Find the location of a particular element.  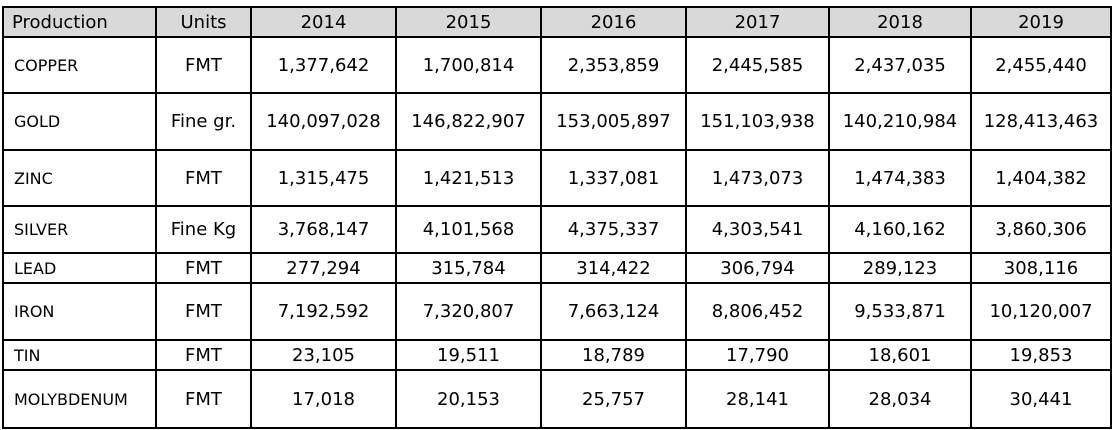

value-cell: 128,413,463 is located at coordinates (1041, 121).